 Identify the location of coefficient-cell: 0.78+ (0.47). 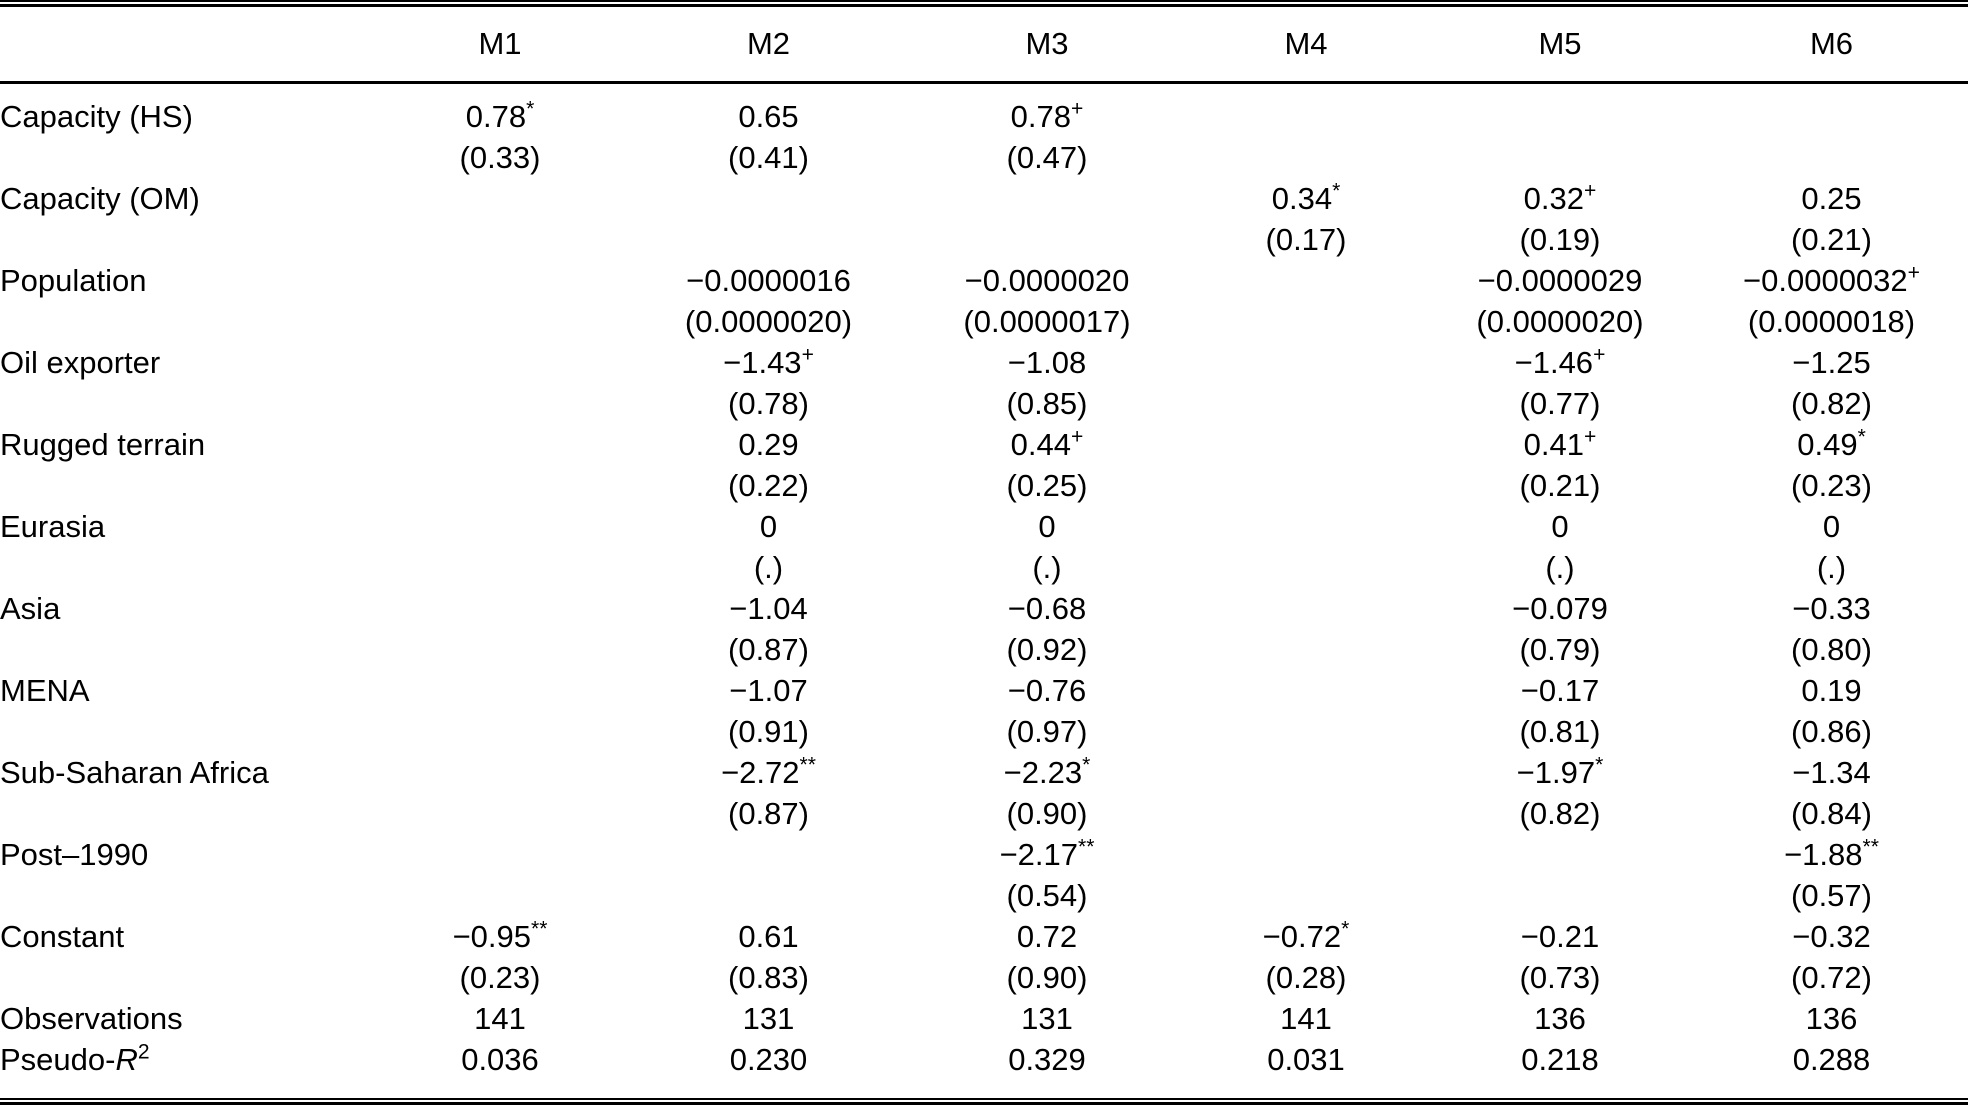
(1047, 131).